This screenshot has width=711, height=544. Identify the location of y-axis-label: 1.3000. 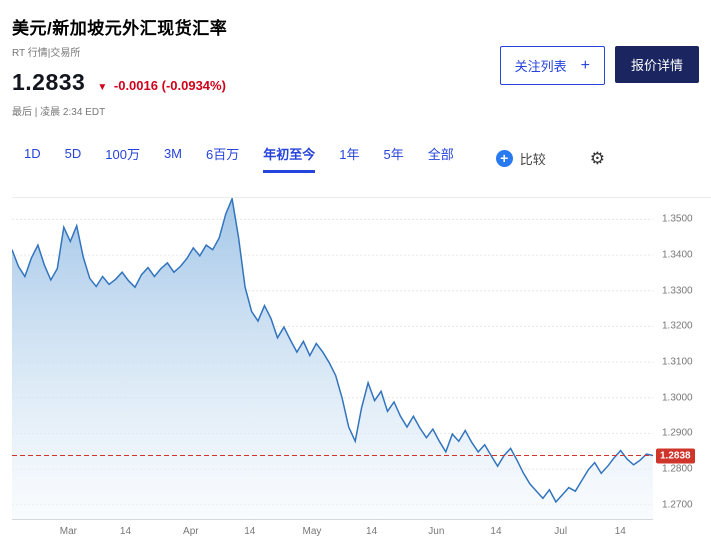
(677, 398).